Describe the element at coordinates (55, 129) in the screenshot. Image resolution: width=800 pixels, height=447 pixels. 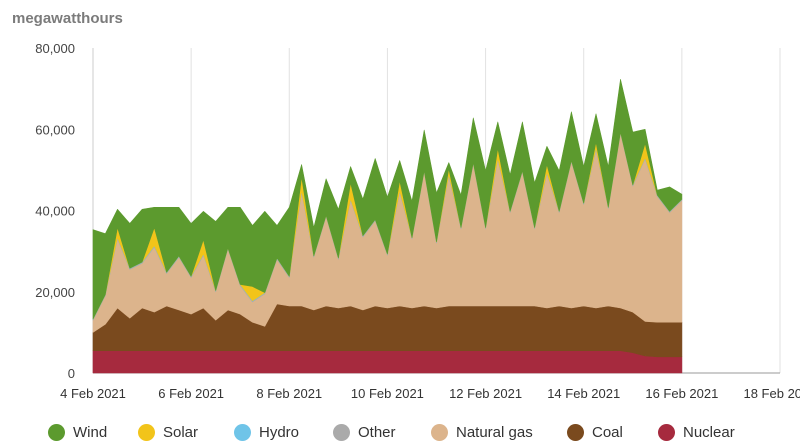
I see `y-tick-label: 60,000` at that location.